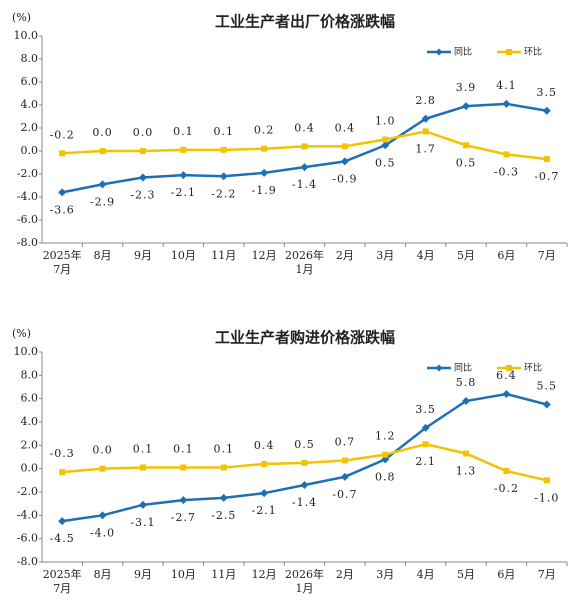  I want to click on data-label: 1.2, so click(385, 436).